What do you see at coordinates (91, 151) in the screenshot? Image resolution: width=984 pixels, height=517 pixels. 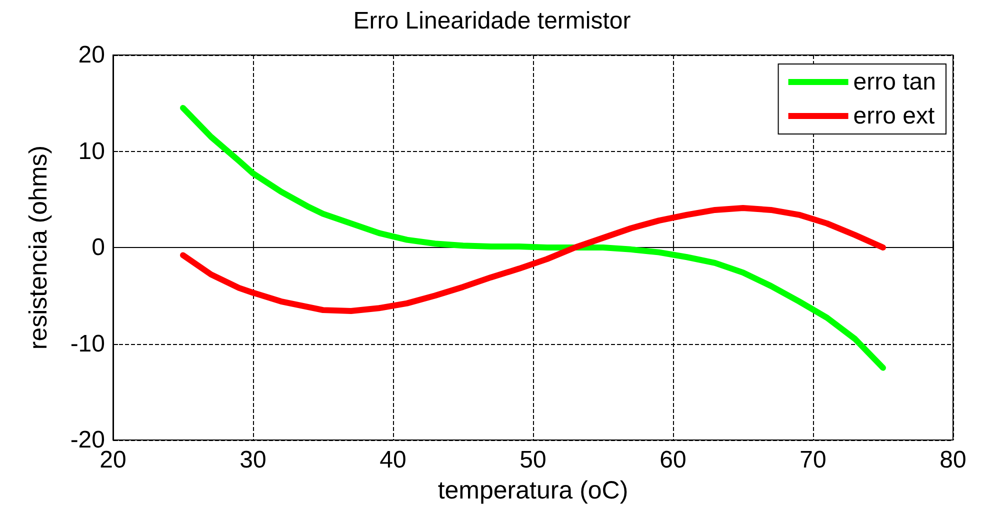 I see `y-tick-label: 10` at bounding box center [91, 151].